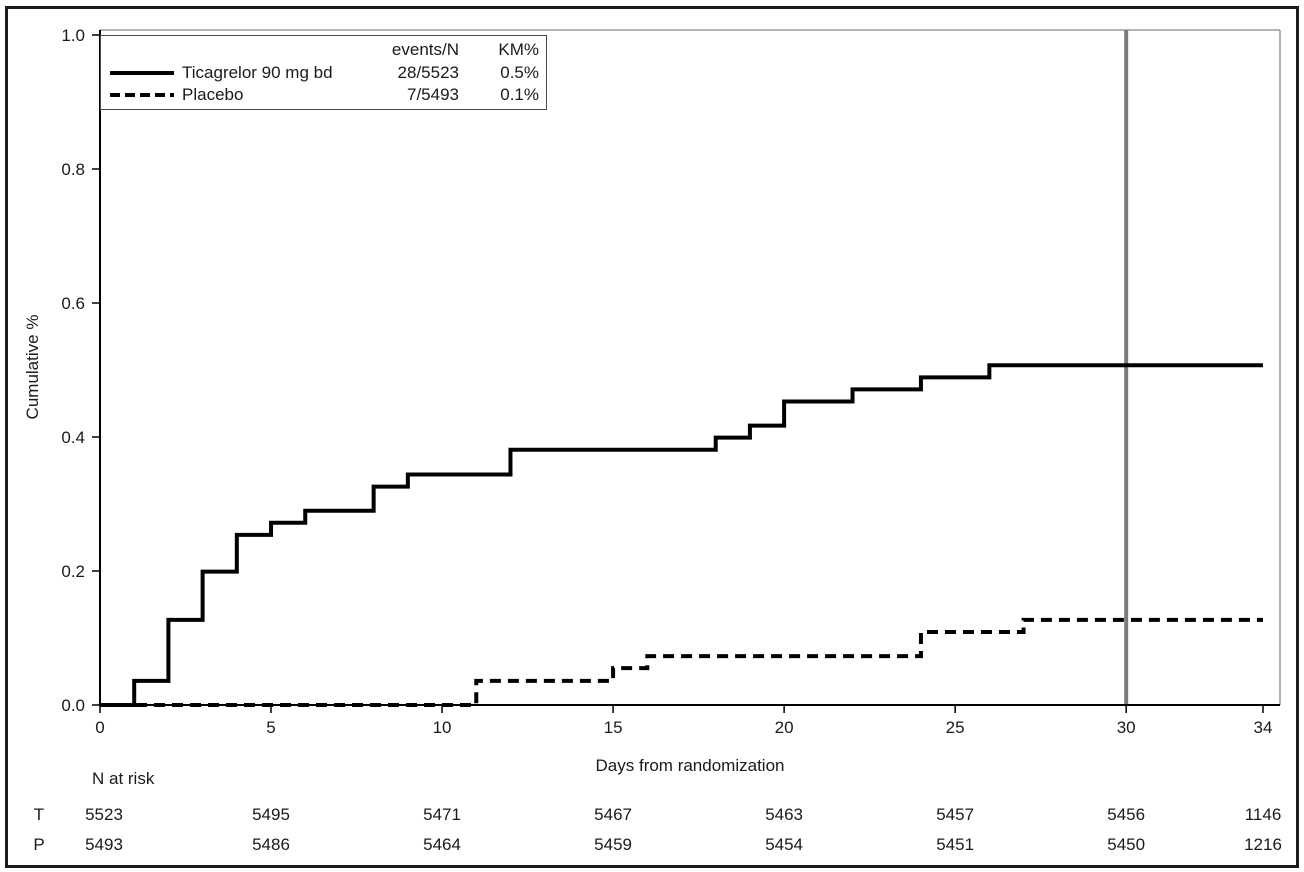 Image resolution: width=1304 pixels, height=872 pixels. Describe the element at coordinates (519, 72) in the screenshot. I see `legend-ticagrelor-km: 0.5%` at that location.